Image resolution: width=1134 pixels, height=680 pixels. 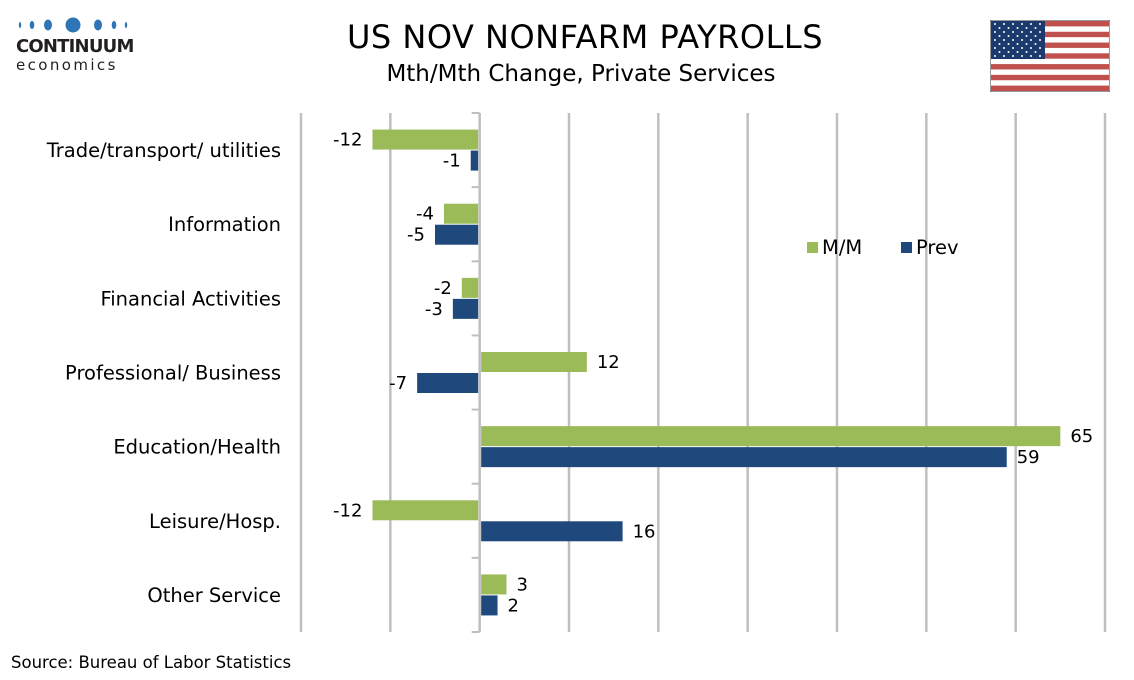 I want to click on category-axis, so click(x=476, y=372).